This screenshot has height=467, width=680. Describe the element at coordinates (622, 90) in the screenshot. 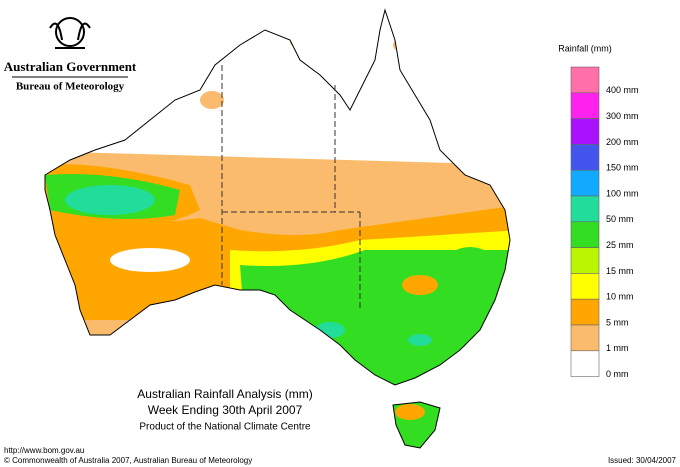

I see `legend-label: 400 mm` at that location.